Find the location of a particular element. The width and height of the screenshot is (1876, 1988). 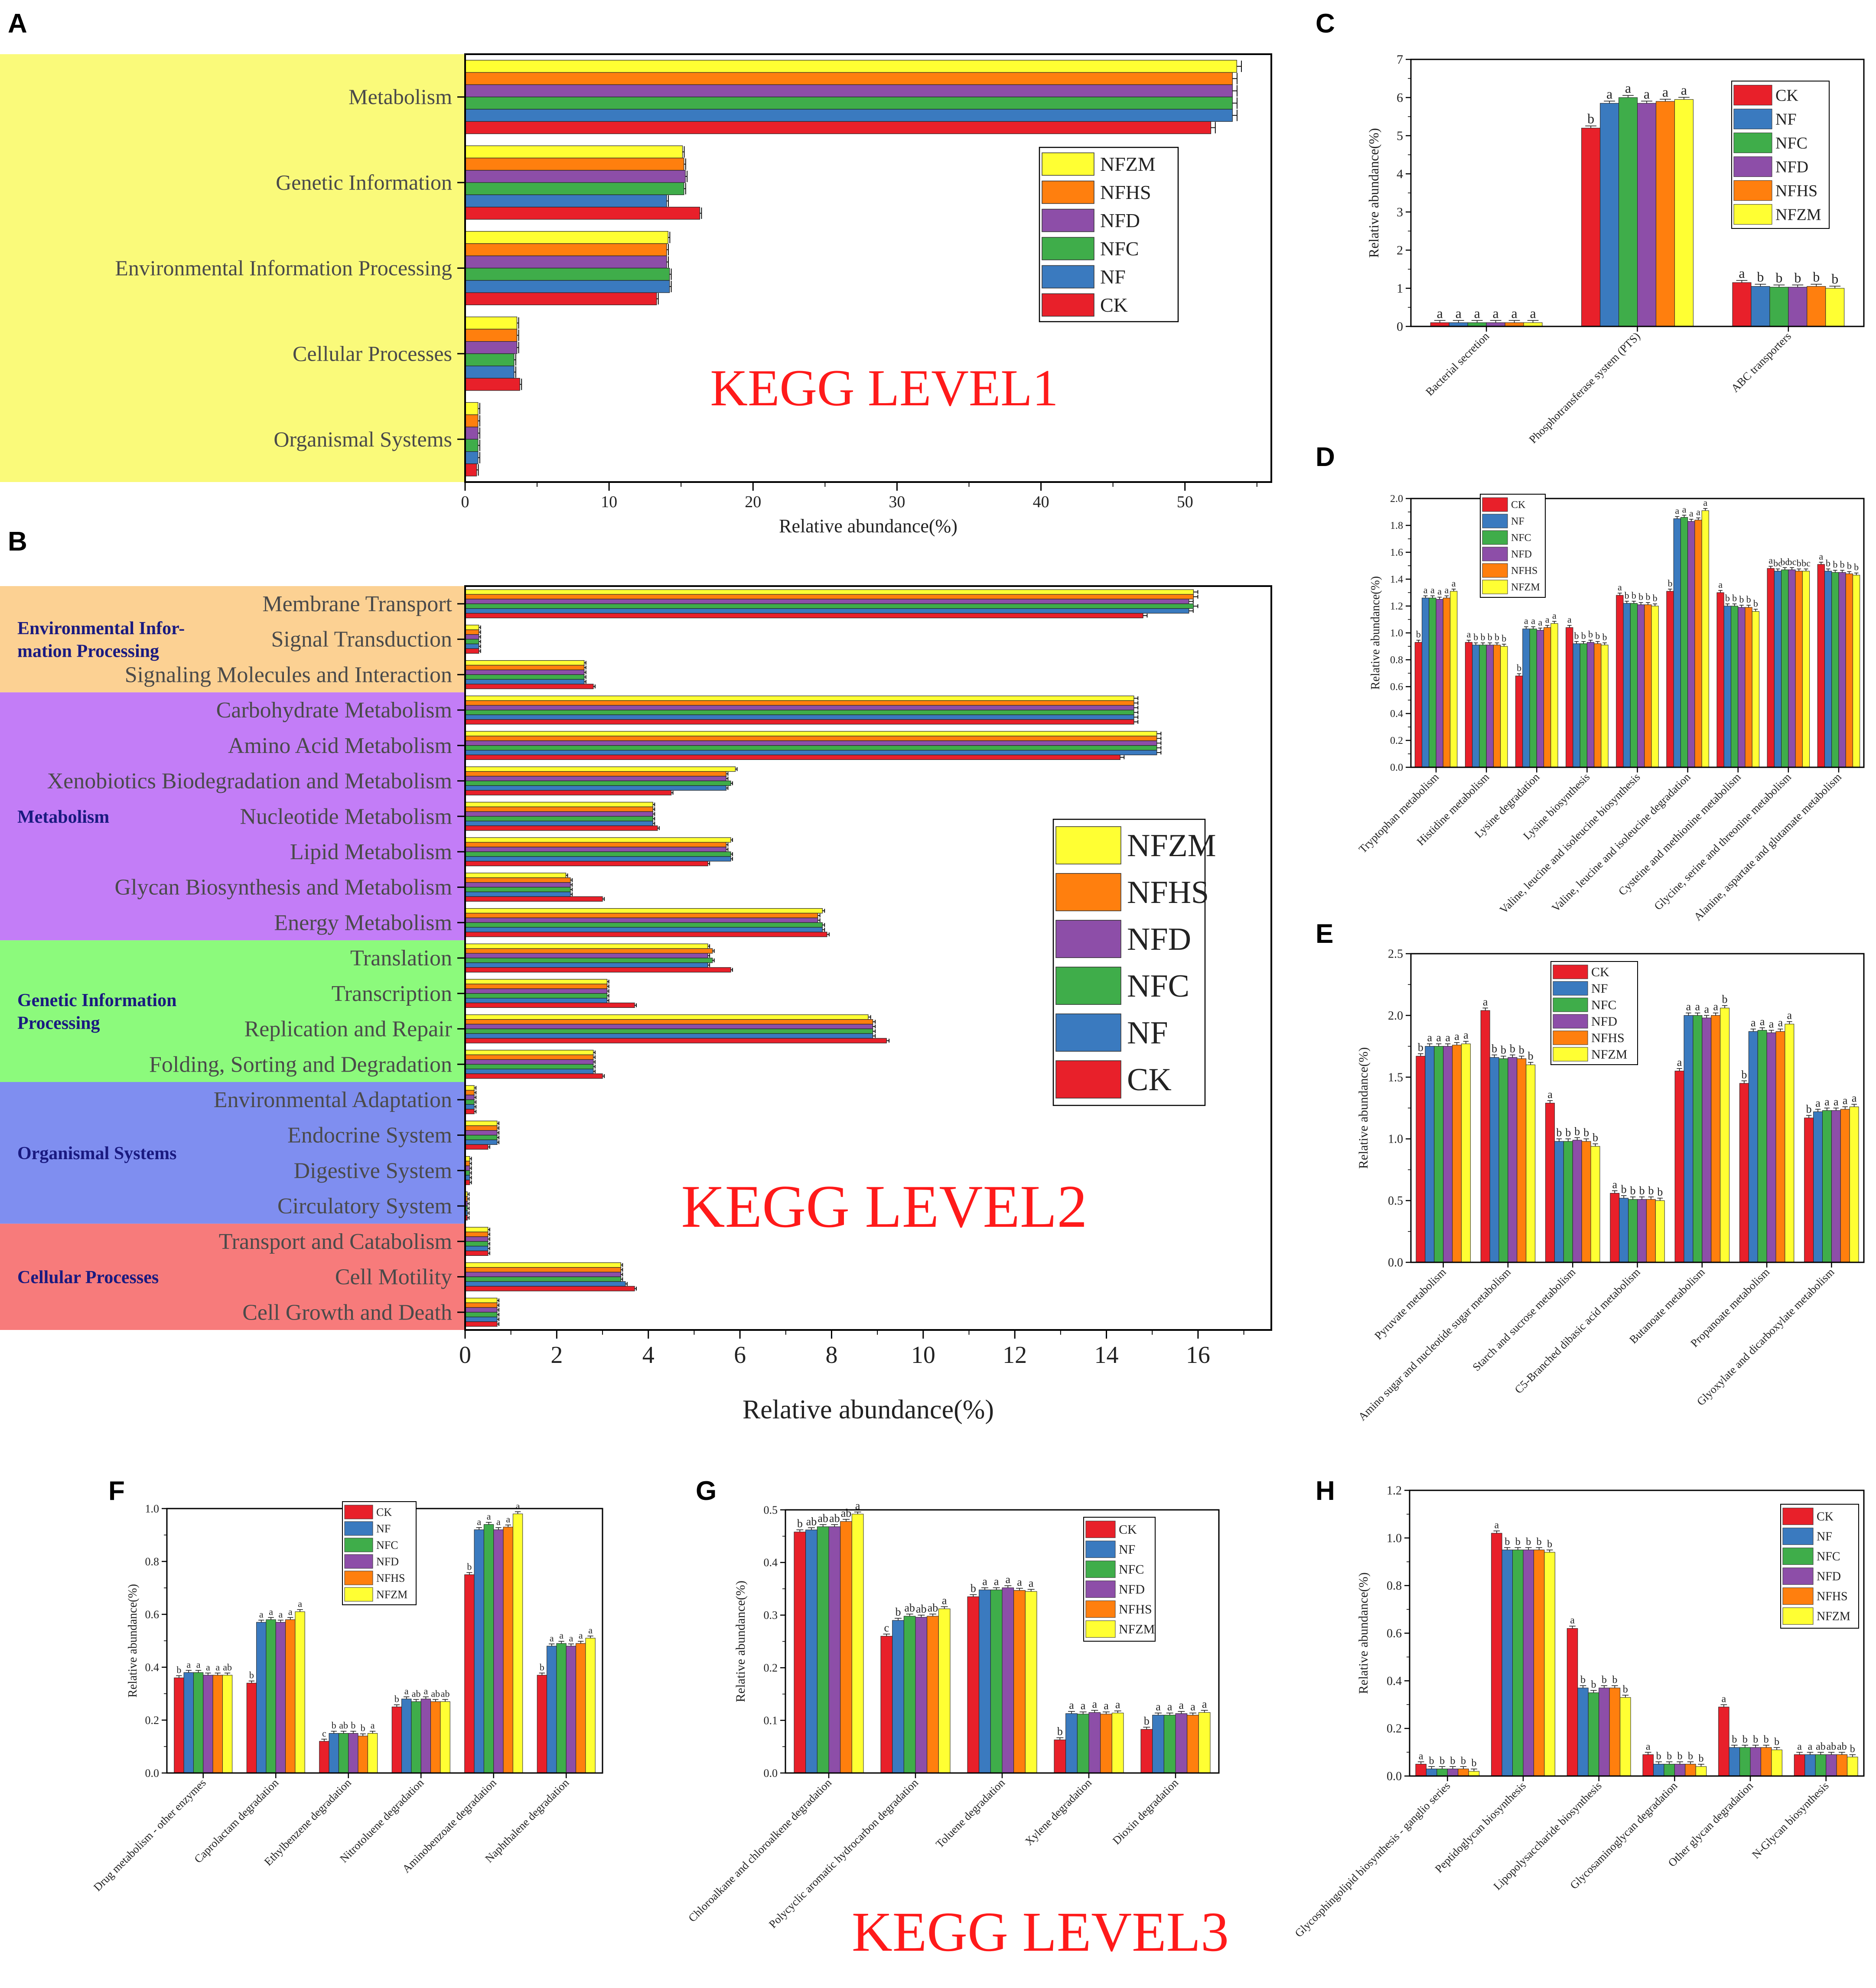

category-label: Cell Growth and Death is located at coordinates (347, 1312).